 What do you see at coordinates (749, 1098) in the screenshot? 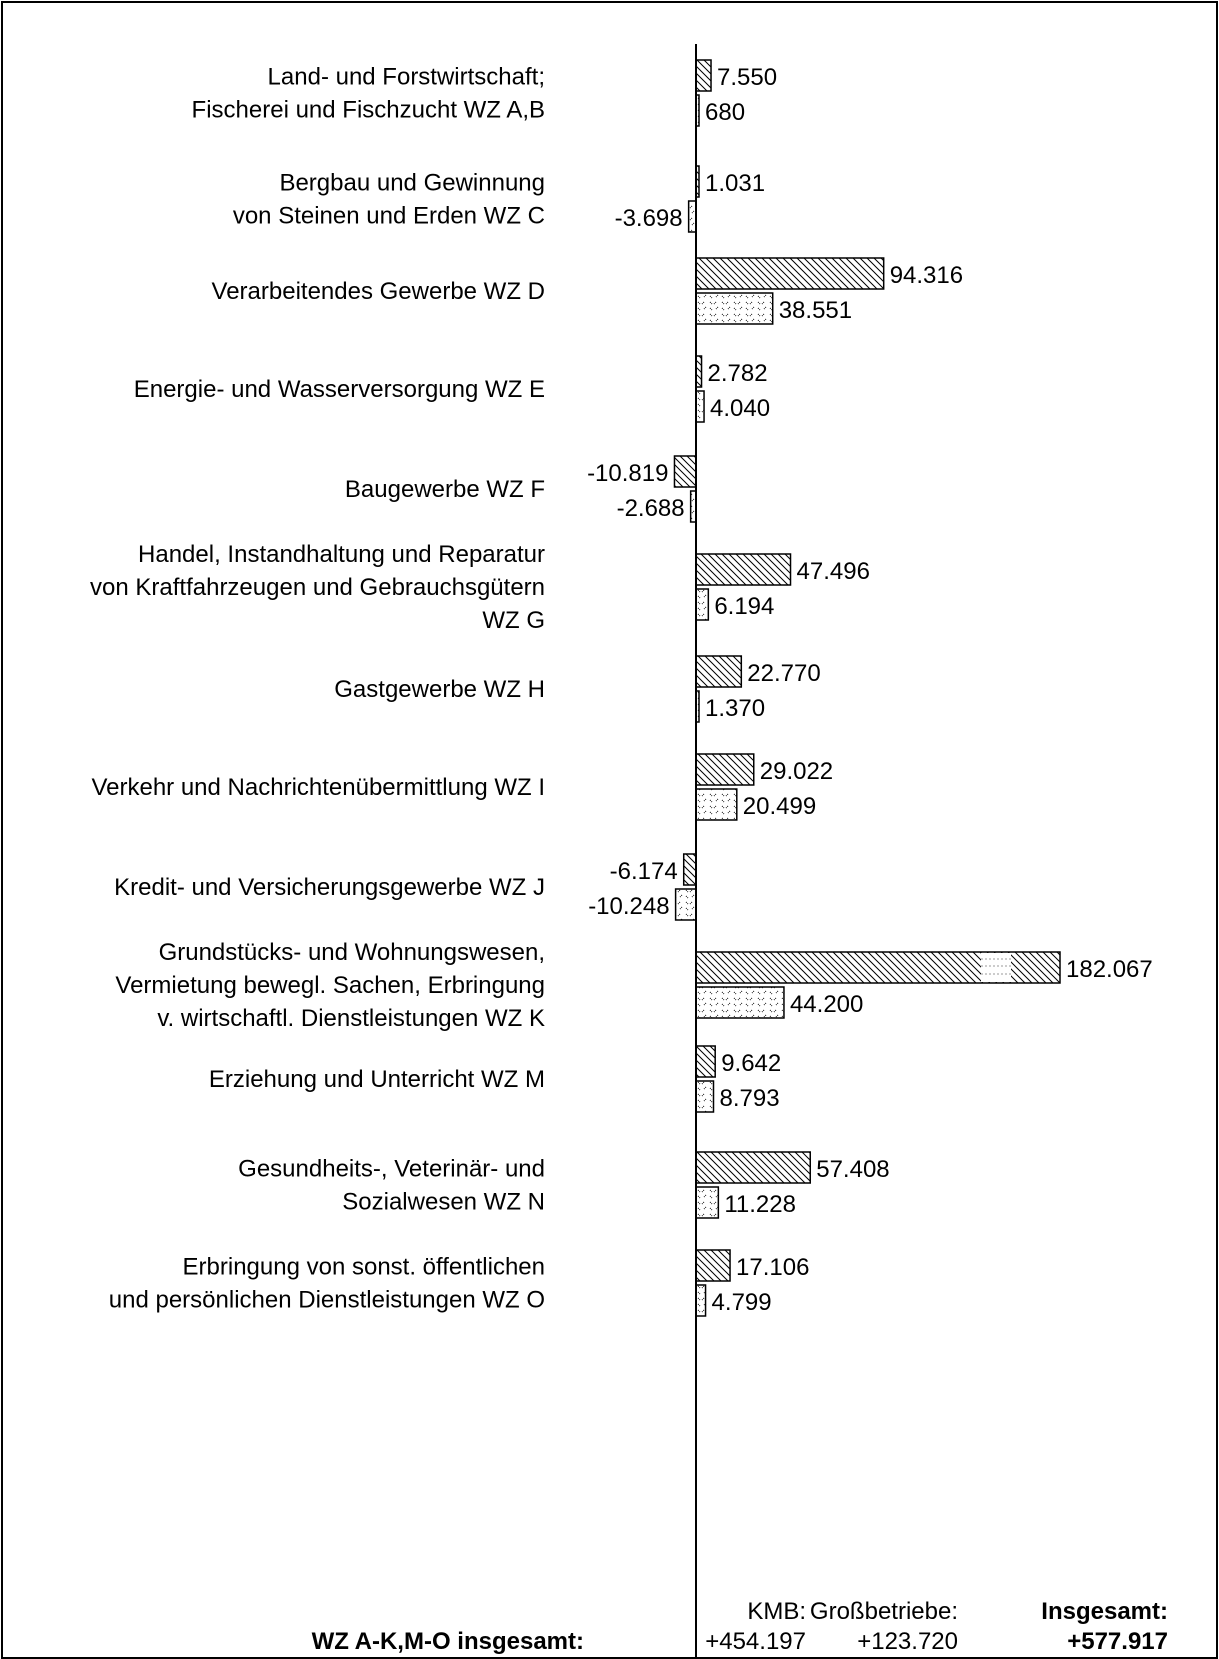
I see `value-label-gross-10: 8.793` at bounding box center [749, 1098].